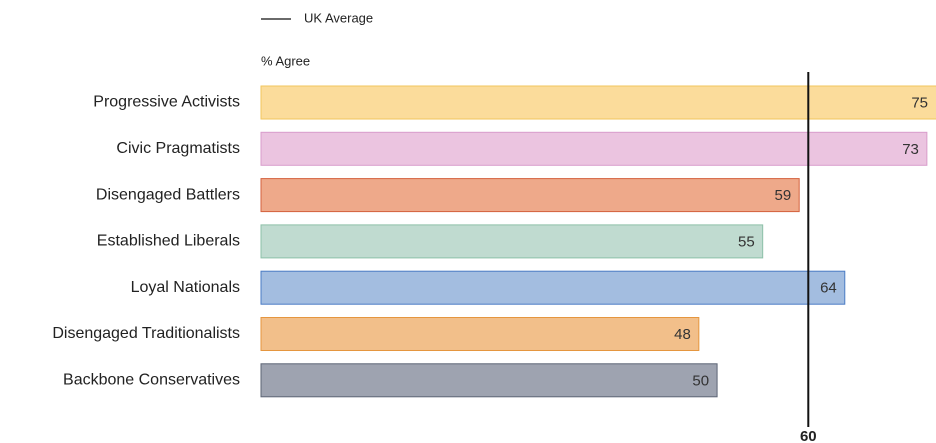 Image resolution: width=936 pixels, height=443 pixels. Describe the element at coordinates (746, 241) in the screenshot. I see `data-label: 55` at that location.